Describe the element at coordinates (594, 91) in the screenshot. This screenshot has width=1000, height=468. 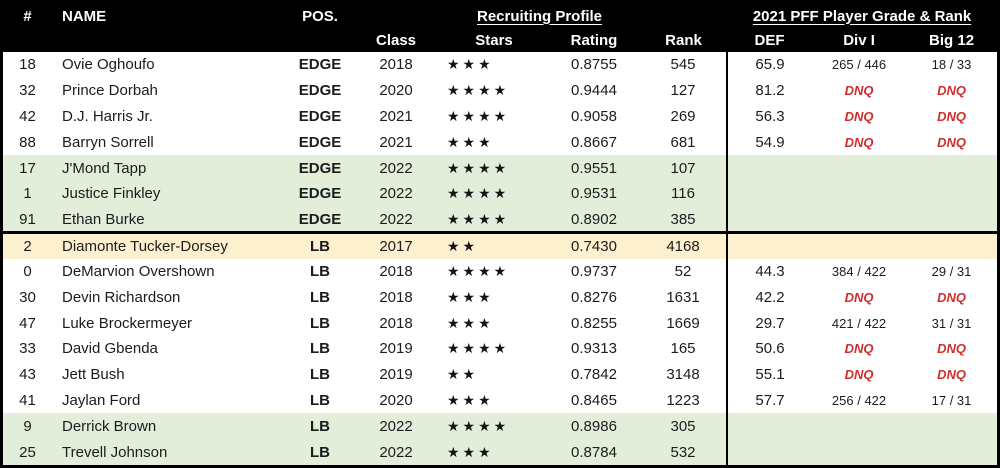
I see `cell-rating: 0.9444` at that location.